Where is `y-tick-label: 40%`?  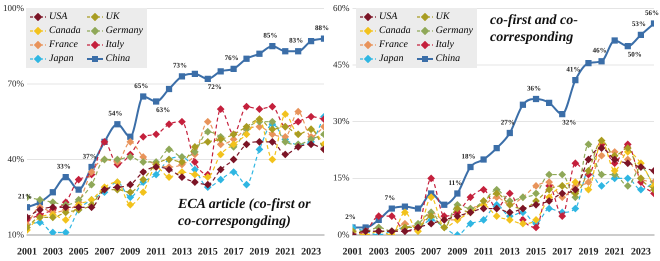
y-tick-label: 40% is located at coordinates (15, 159).